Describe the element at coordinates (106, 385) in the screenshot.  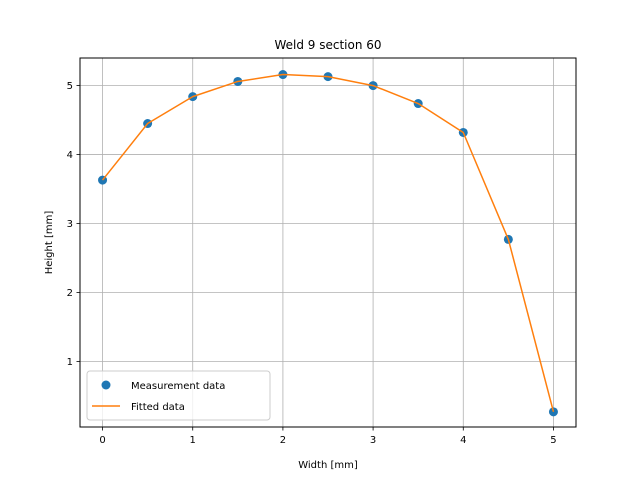
I see `legend-marker-measurement` at that location.